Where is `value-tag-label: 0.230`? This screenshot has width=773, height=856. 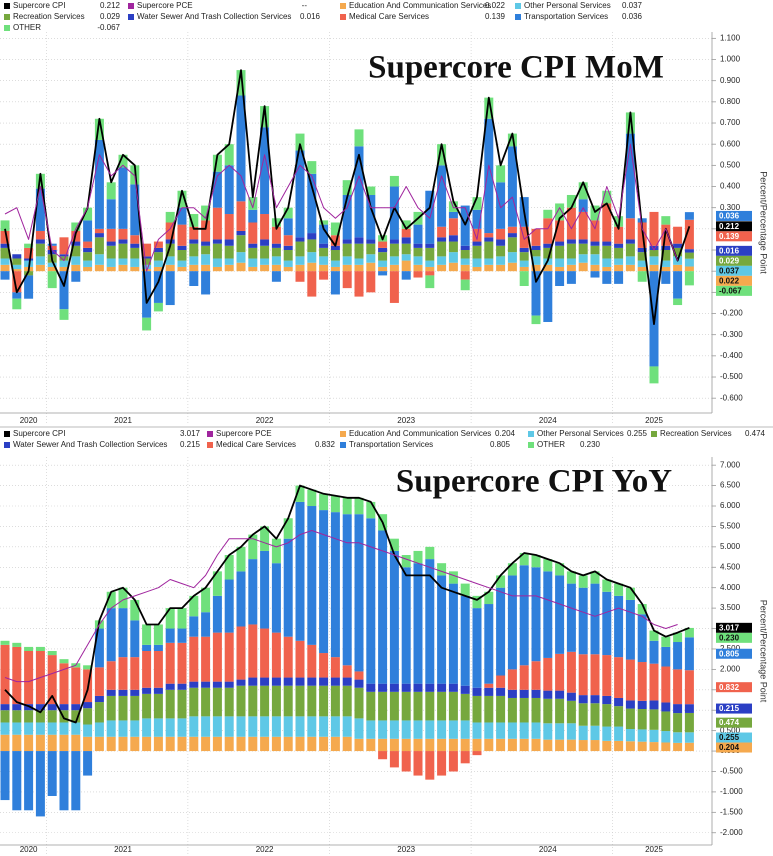 value-tag-label: 0.230 is located at coordinates (729, 637).